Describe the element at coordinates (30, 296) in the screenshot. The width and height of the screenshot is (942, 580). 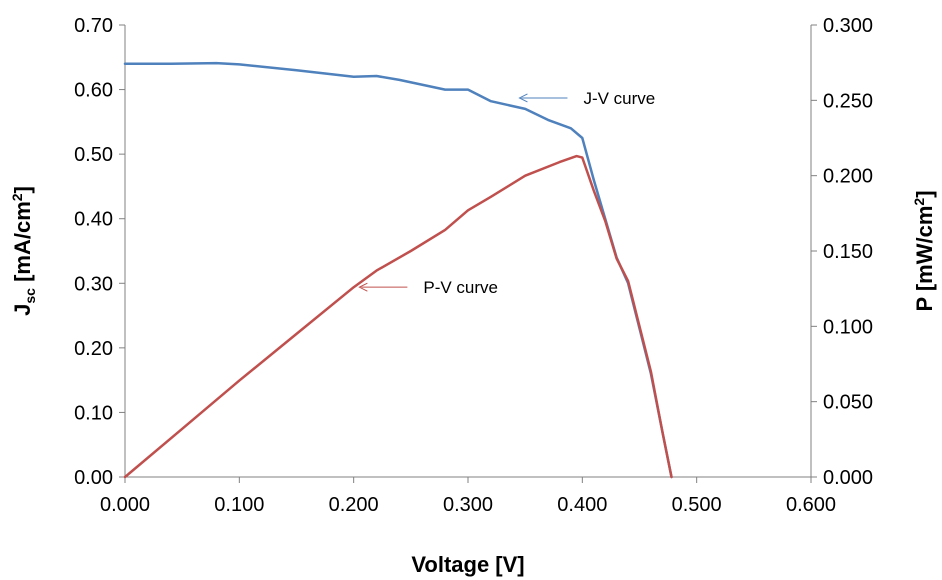
I see `left-axis-title-subscript: sc` at that location.